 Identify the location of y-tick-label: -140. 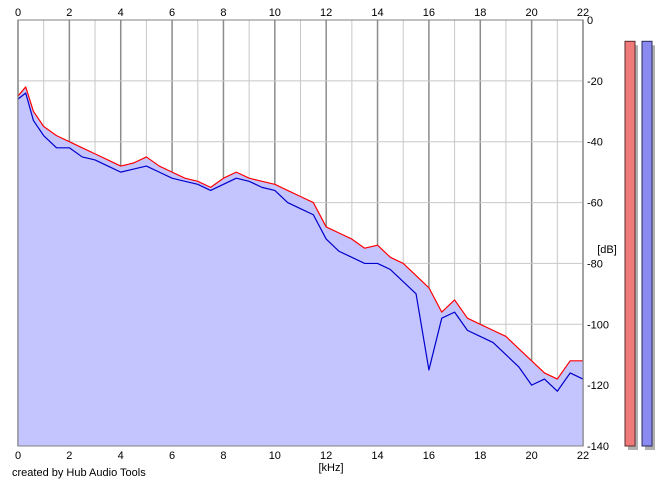
(598, 447).